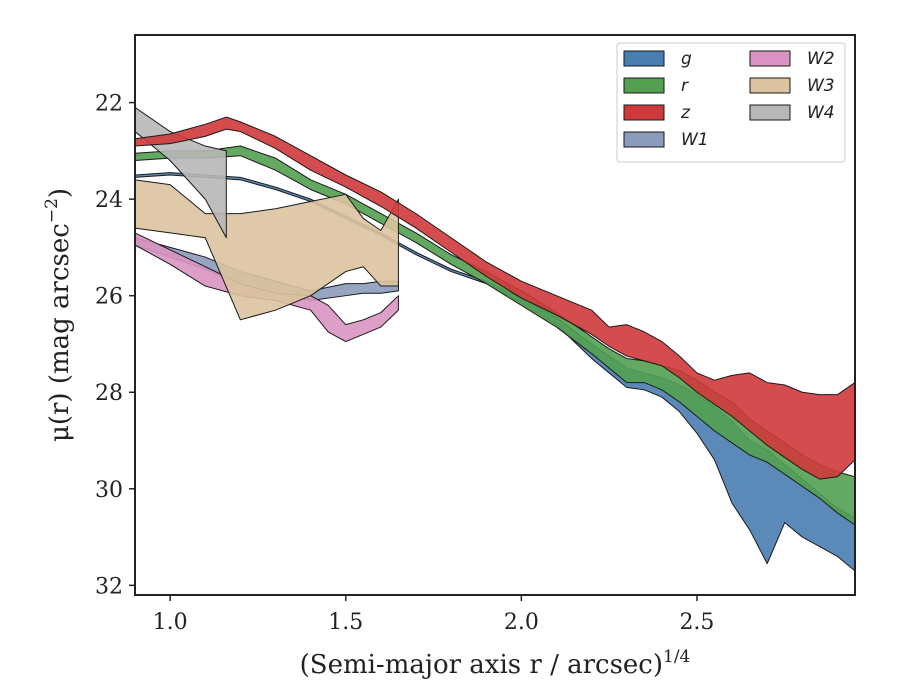  What do you see at coordinates (770, 58) in the screenshot?
I see `legend-swatch-w2` at bounding box center [770, 58].